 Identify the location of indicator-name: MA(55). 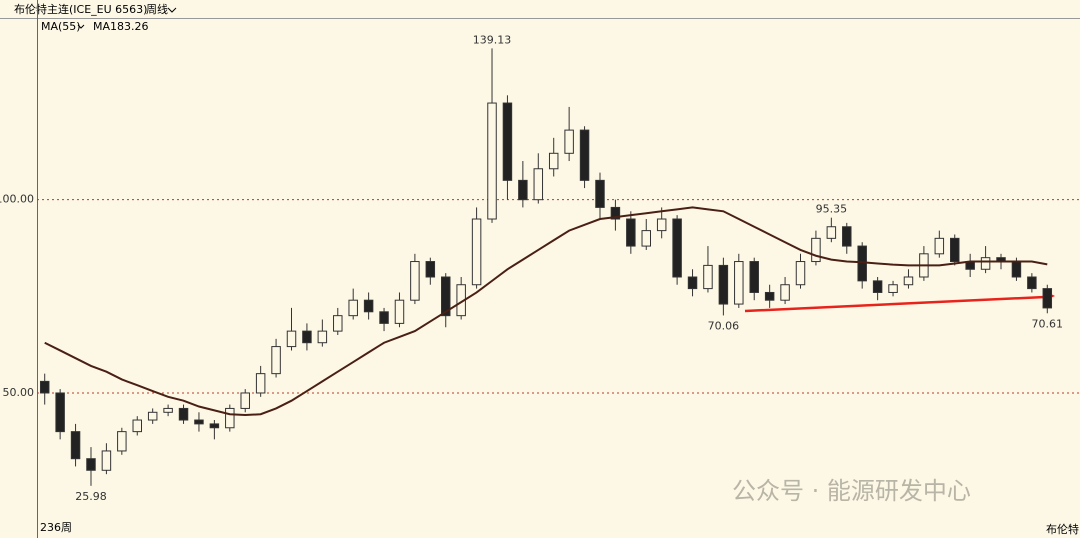
(61, 26).